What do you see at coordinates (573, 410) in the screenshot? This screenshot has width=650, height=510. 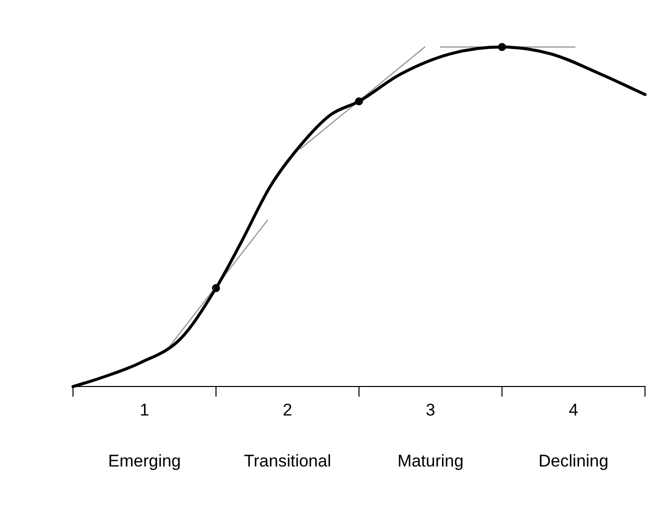 I see `x-tick-label: 4` at bounding box center [573, 410].